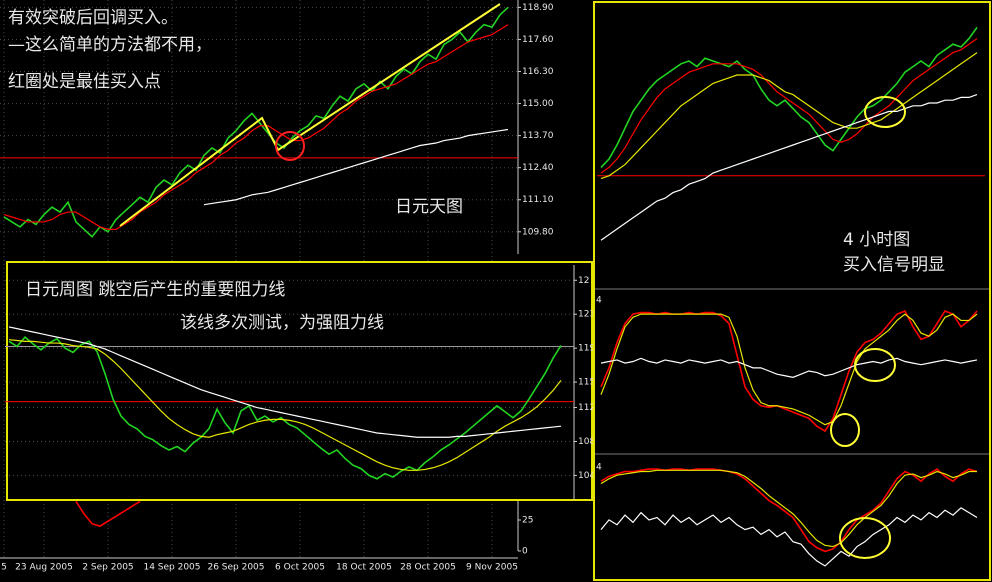  Describe the element at coordinates (155, 290) in the screenshot. I see `annotation: 日元周图 跳空后产生的重要阻力线` at that location.